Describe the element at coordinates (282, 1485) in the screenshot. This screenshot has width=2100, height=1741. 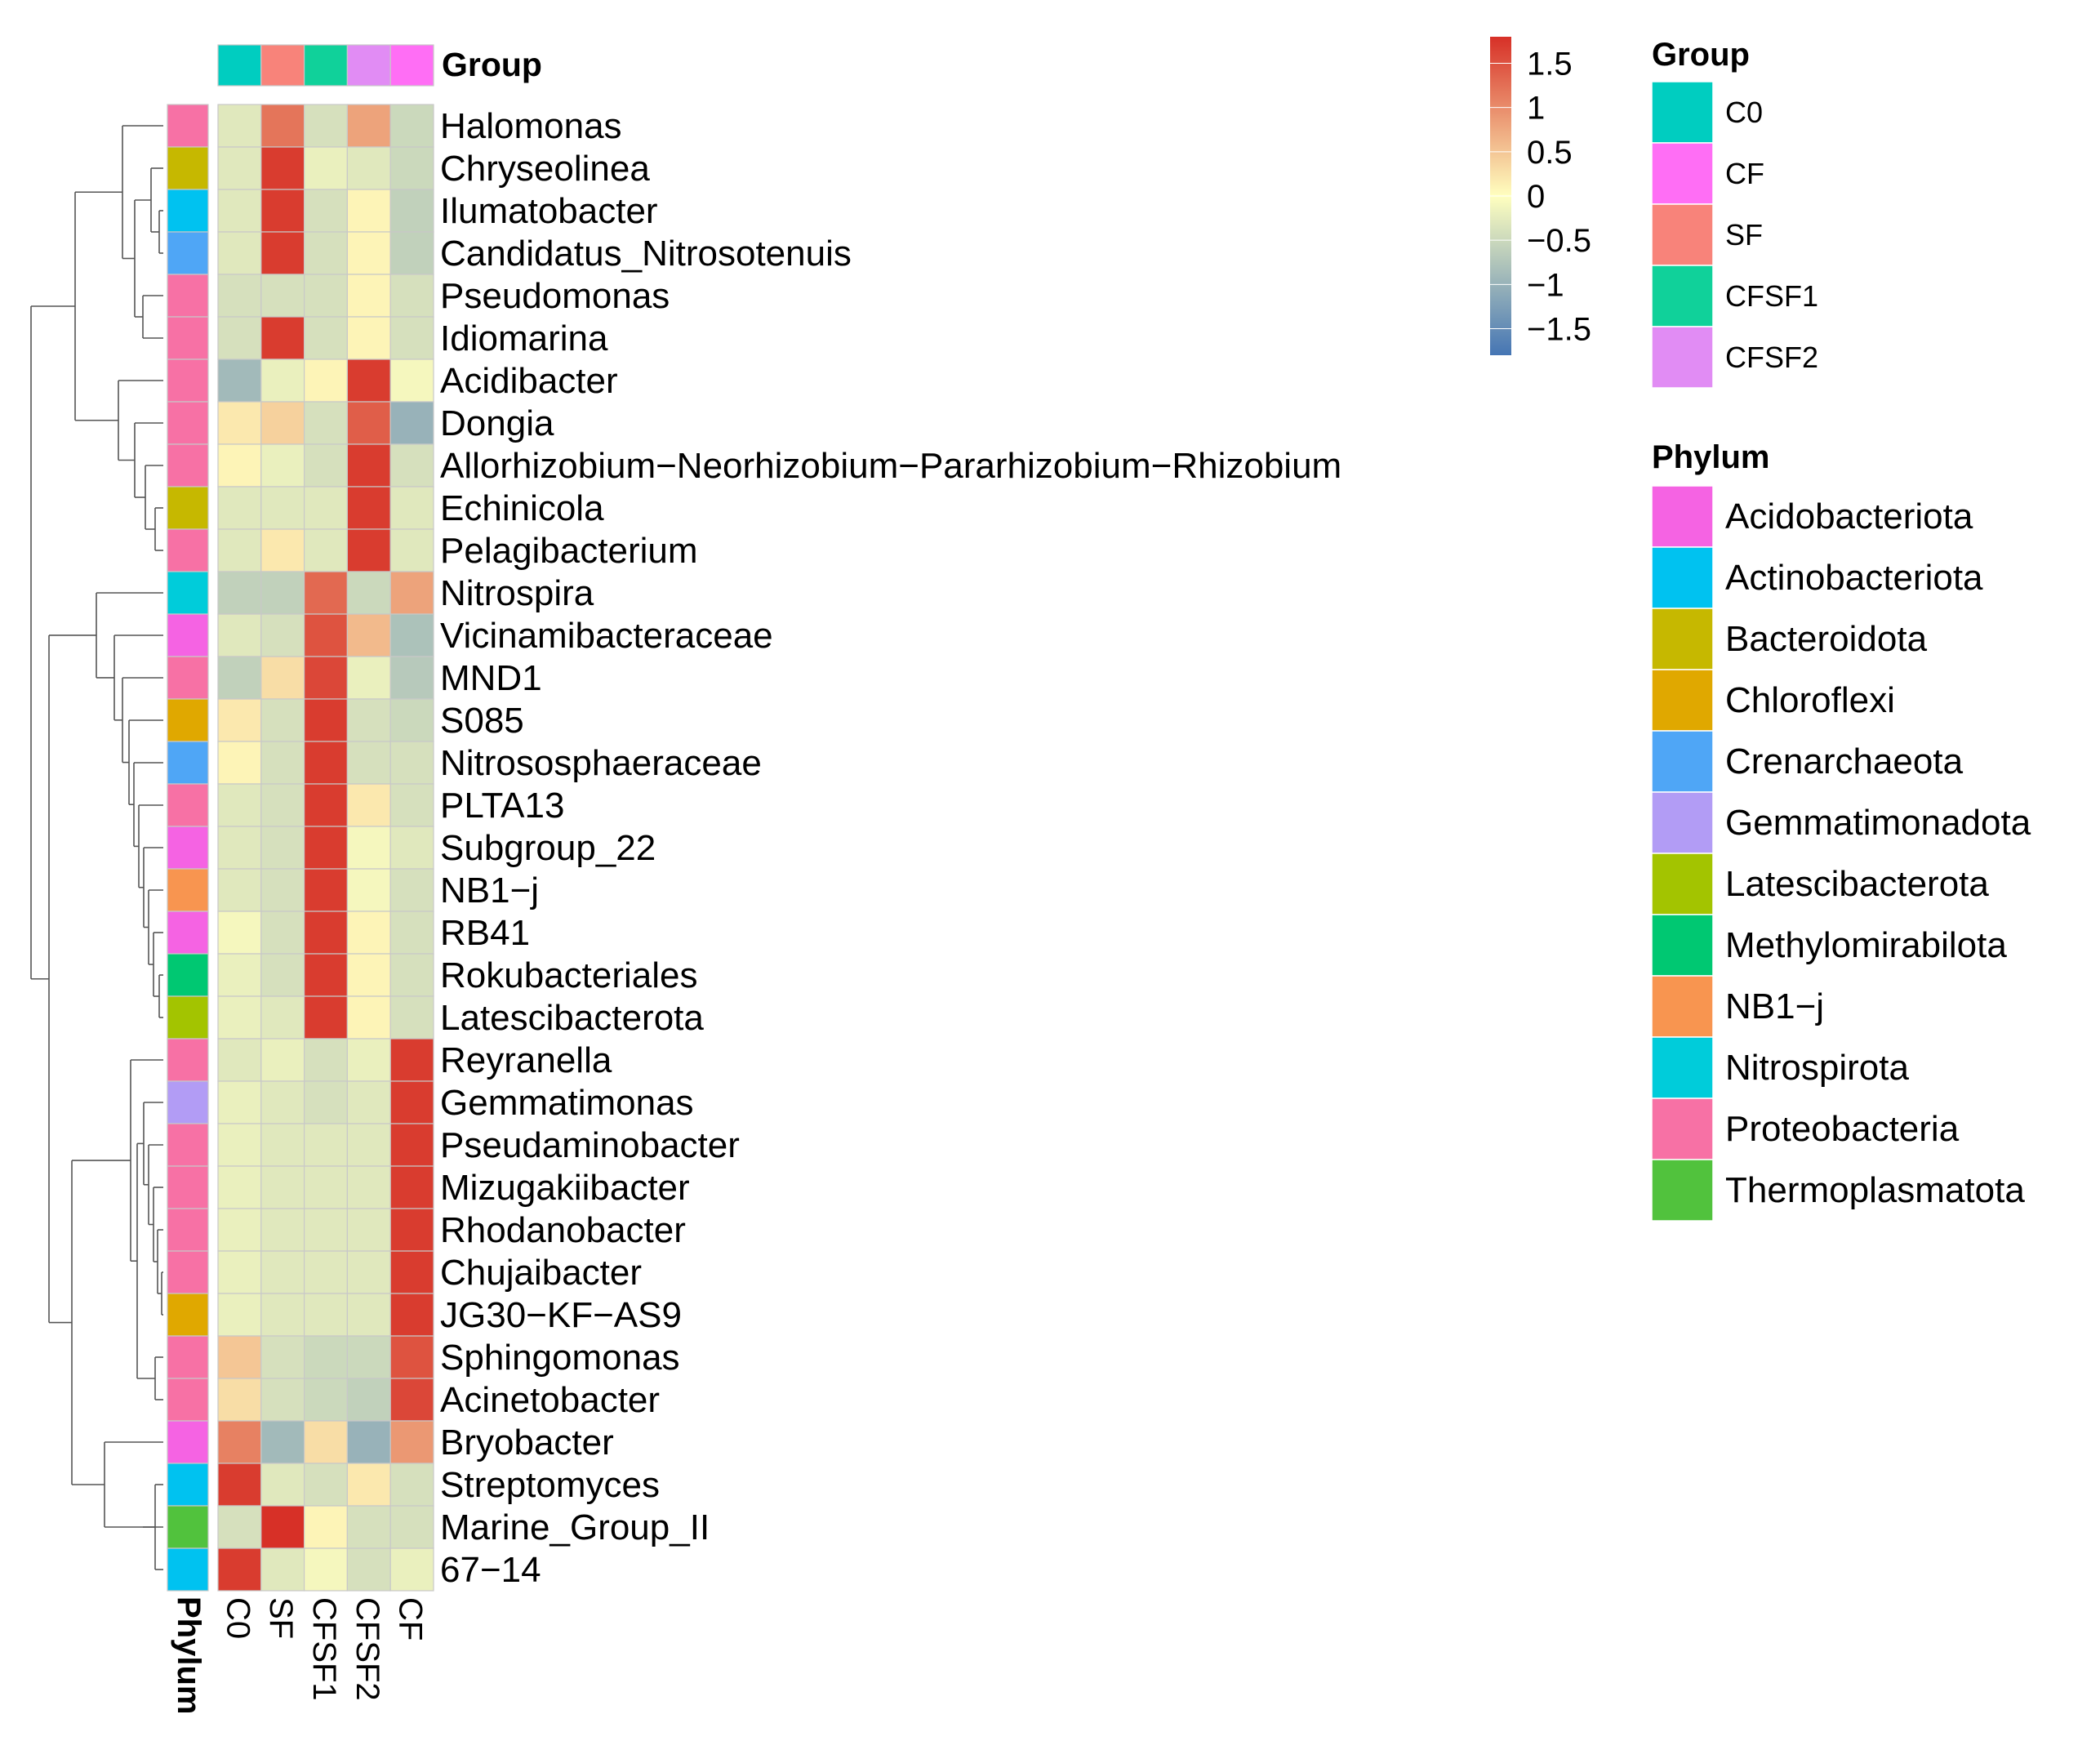
I see `cell-streptomyces-sf` at that location.